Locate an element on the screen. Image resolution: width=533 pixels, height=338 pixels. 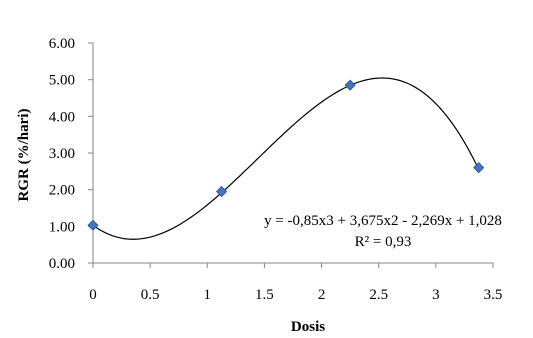
y-tick-label: 3.00 is located at coordinates (62, 154).